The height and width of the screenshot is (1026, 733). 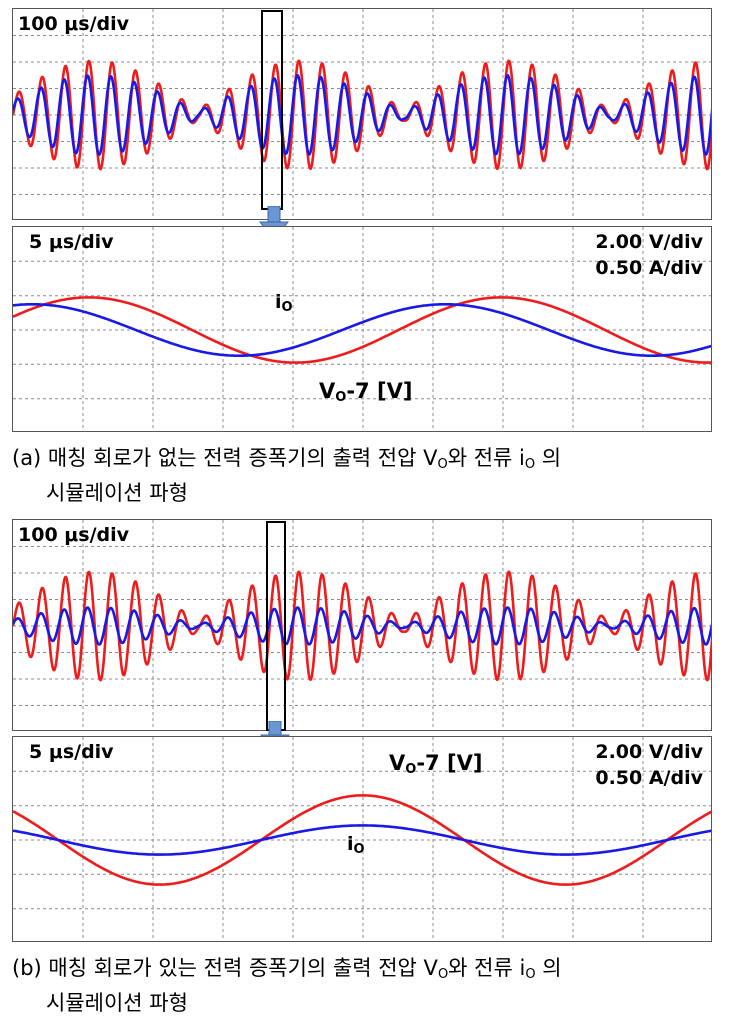 What do you see at coordinates (287, 969) in the screenshot?
I see `caption-b-line1: (b) 매칭 회로가 있는 전력 증폭기의 출력 전압 VO와 전류 iO 의` at bounding box center [287, 969].